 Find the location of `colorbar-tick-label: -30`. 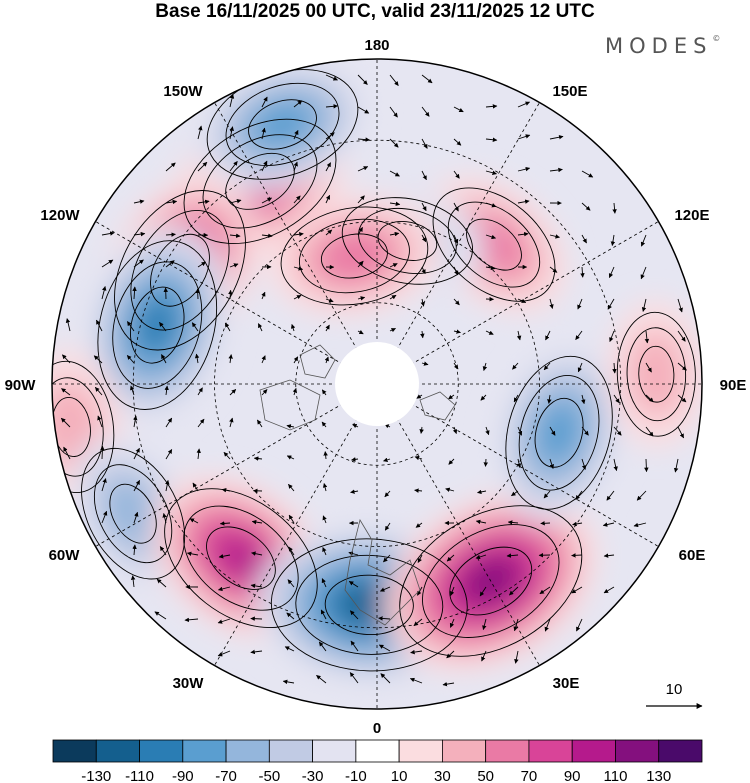

colorbar-tick-label: -30 is located at coordinates (313, 775).